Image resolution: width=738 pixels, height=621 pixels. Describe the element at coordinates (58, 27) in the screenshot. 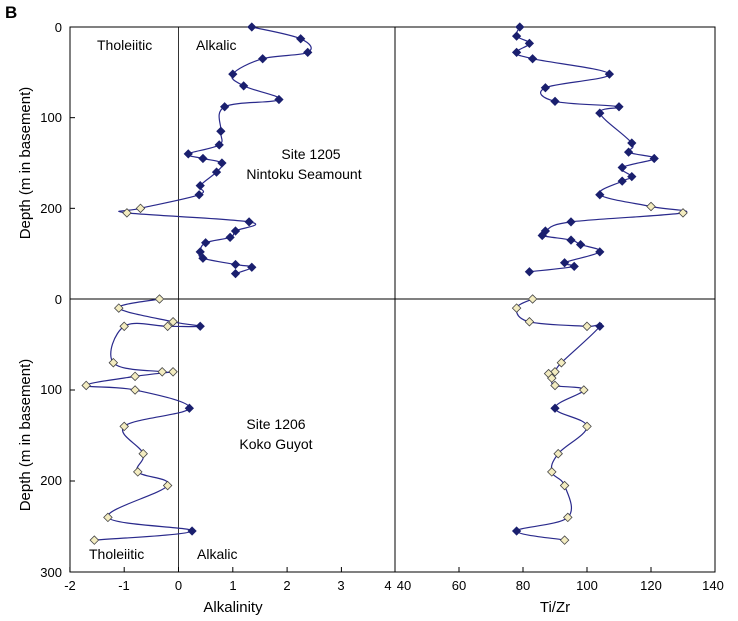

I see `y-tick-label-top-0: 0` at that location.